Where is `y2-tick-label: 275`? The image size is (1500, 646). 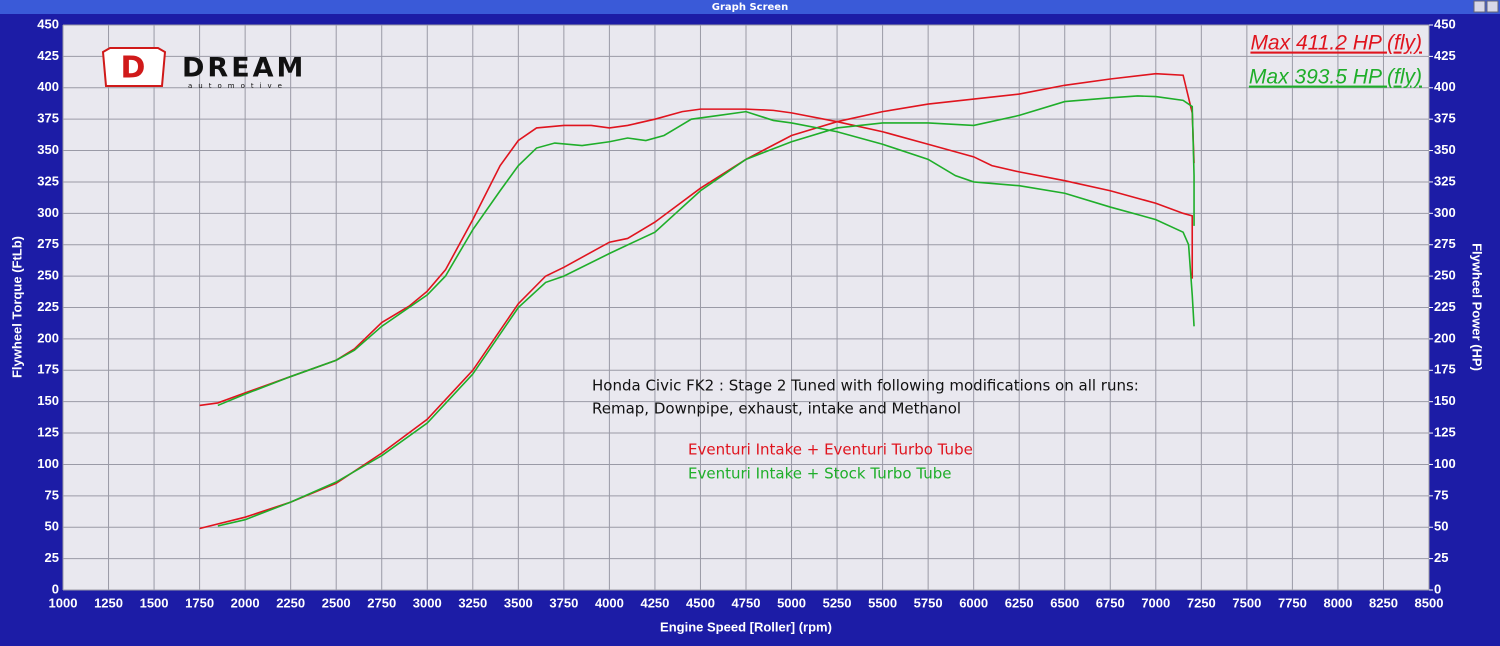 y2-tick-label: 275 is located at coordinates (1445, 243).